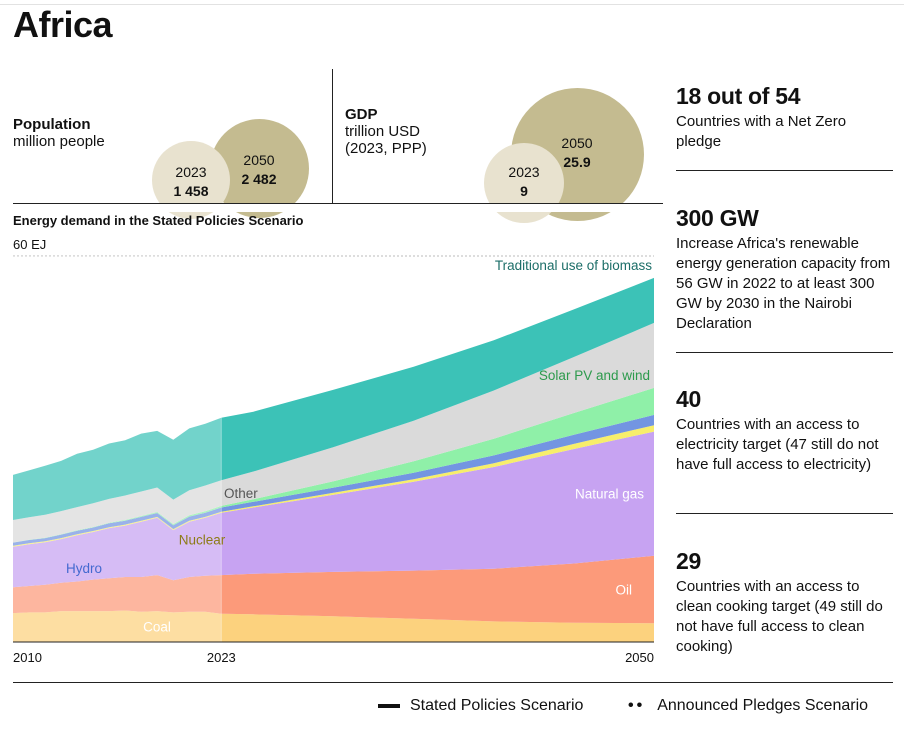 This screenshot has height=730, width=904. I want to click on series-label-oil: Oil, so click(624, 590).